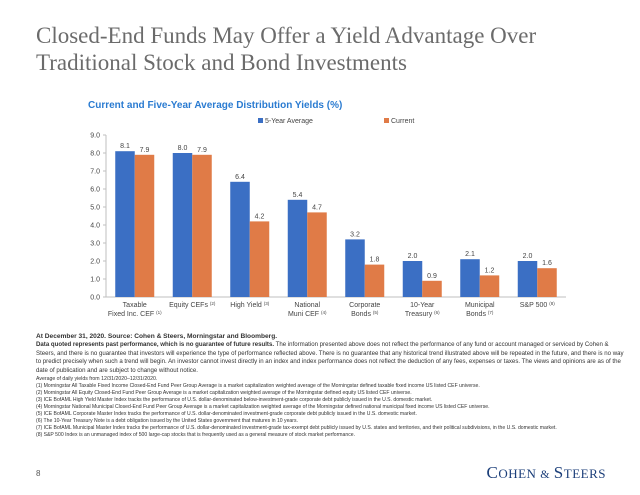 The height and width of the screenshot is (495, 640). Describe the element at coordinates (365, 314) in the screenshot. I see `category-label-line2: Bonds (5)` at that location.